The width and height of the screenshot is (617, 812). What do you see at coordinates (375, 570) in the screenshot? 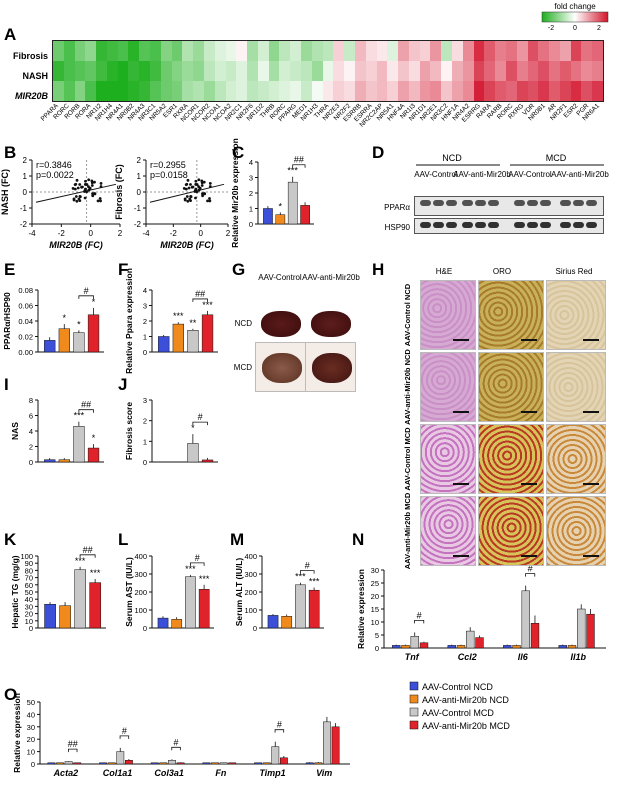
I see `ytick: 30` at bounding box center [375, 570].